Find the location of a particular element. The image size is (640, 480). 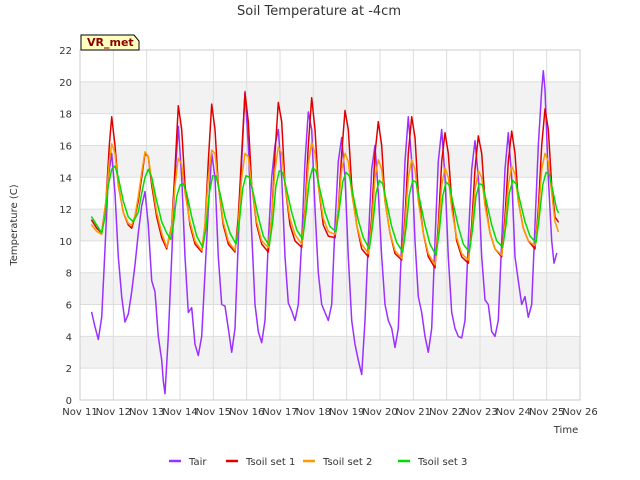

station-badge: VR_met is located at coordinates (110, 42).